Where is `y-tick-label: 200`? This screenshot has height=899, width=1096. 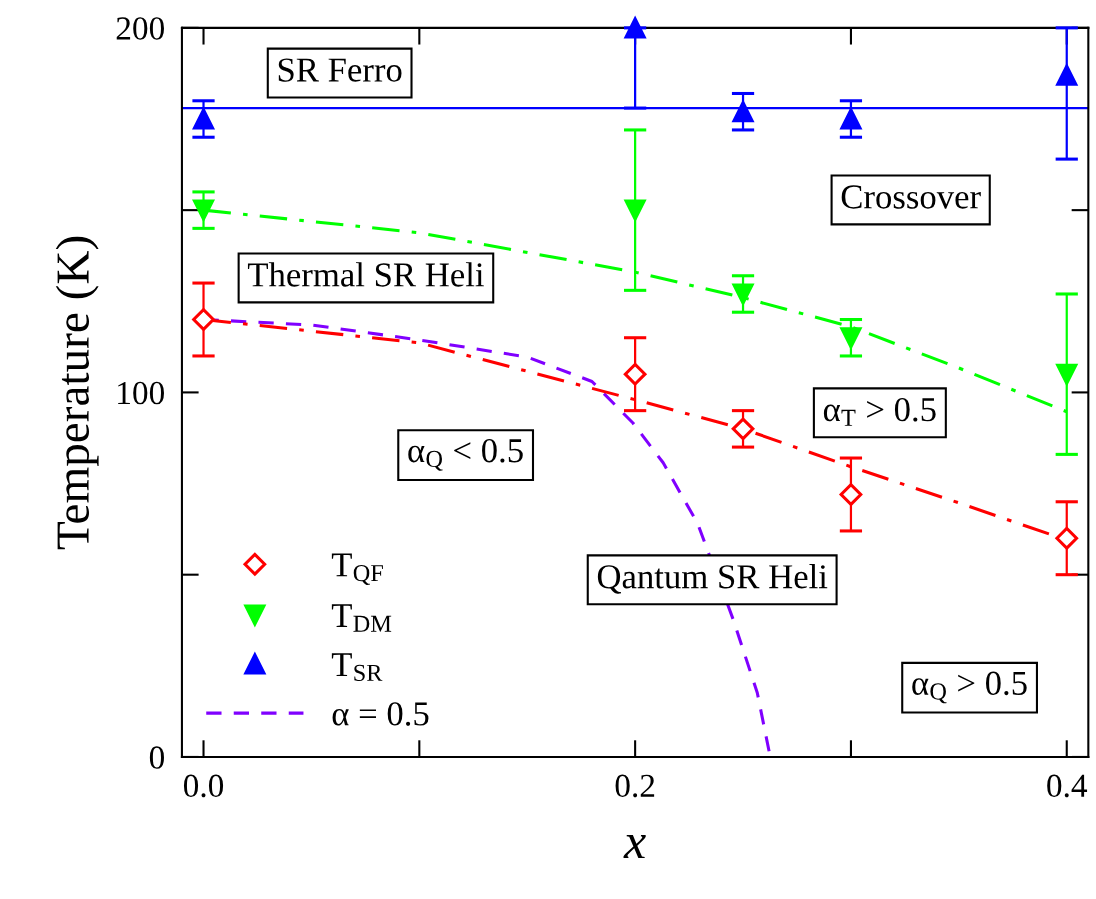
y-tick-label: 200 is located at coordinates (140, 28).